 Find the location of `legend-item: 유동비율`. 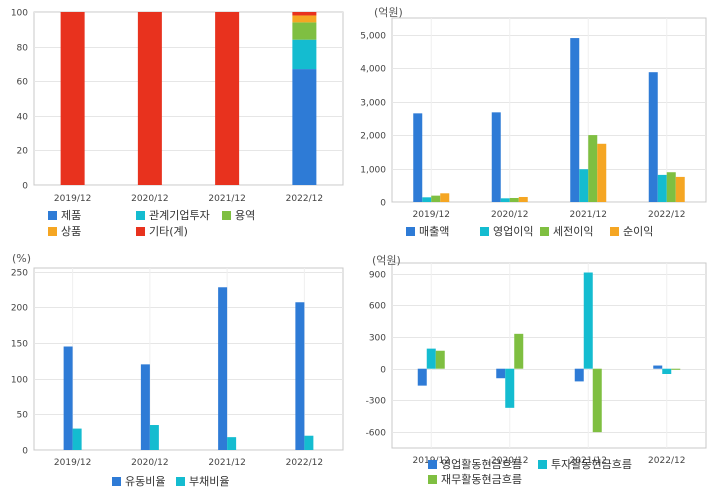

legend-item: 유동비율 is located at coordinates (138, 481).